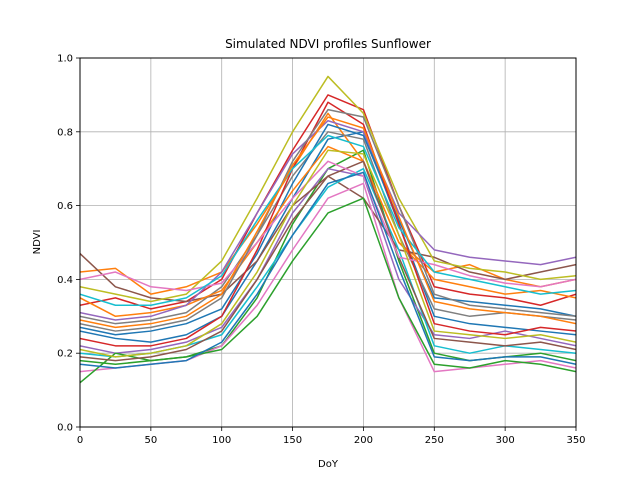  I want to click on y-tick-label: 1.0, so click(65, 59).